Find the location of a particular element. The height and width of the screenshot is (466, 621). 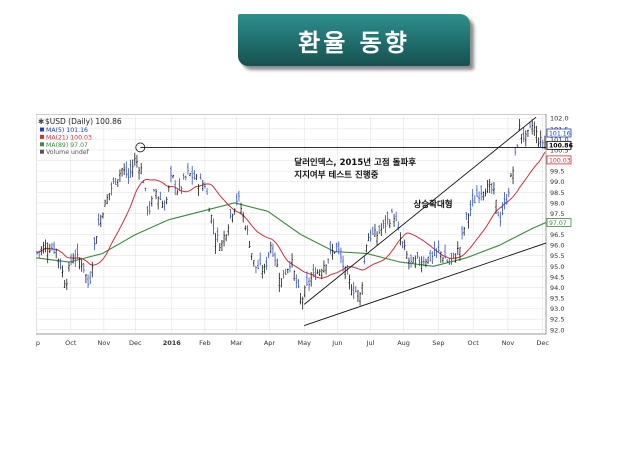

legend-entry: MA(5) 101.16 is located at coordinates (67, 130).